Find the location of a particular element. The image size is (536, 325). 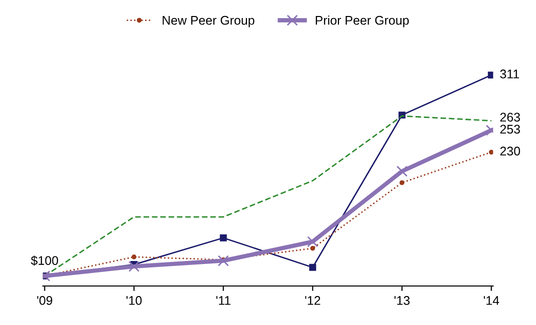

x-tick-label: '13 is located at coordinates (402, 300).